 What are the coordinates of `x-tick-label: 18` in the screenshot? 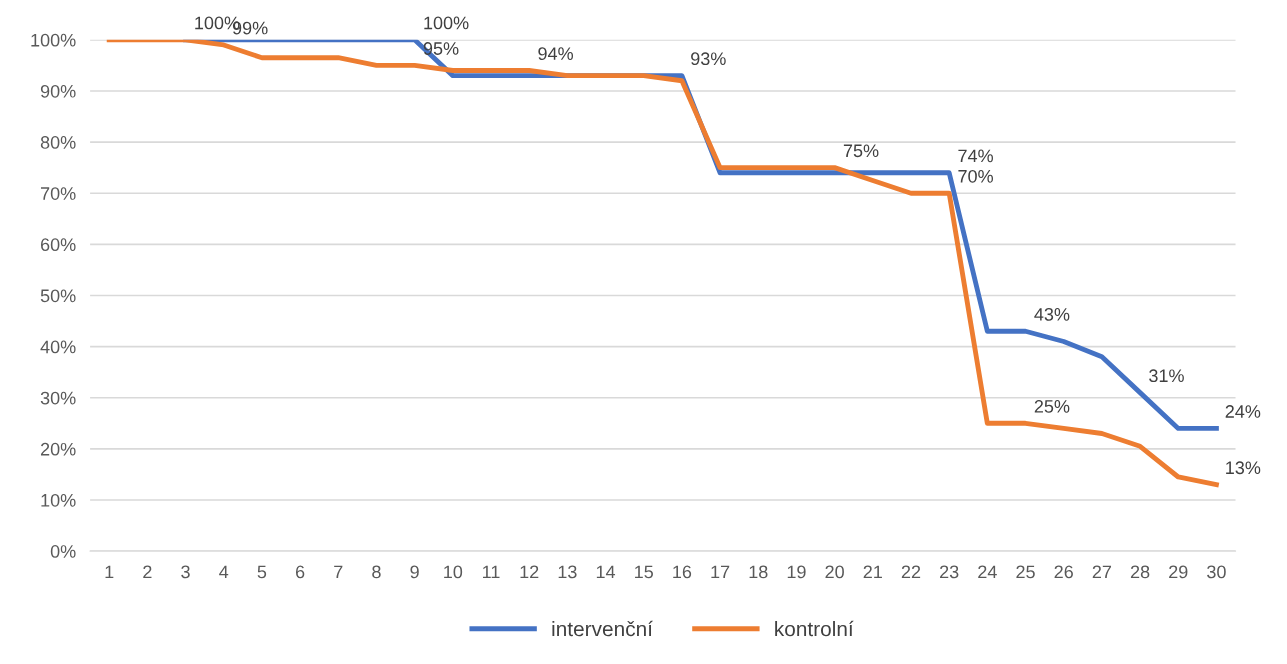 It's located at (758, 572).